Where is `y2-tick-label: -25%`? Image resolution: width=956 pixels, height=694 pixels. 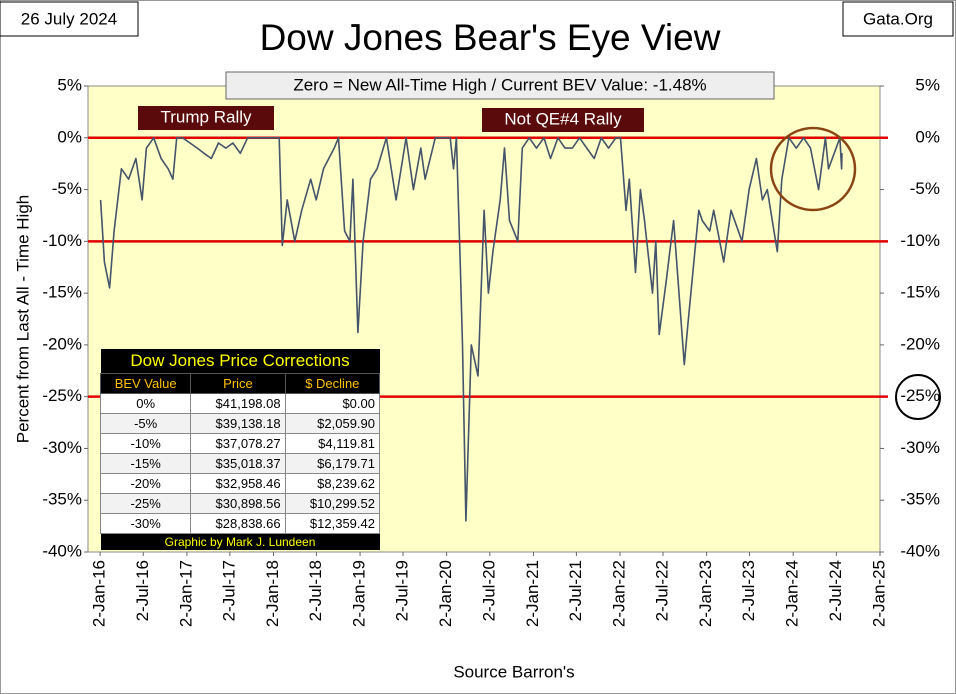 y2-tick-label: -25% is located at coordinates (920, 395).